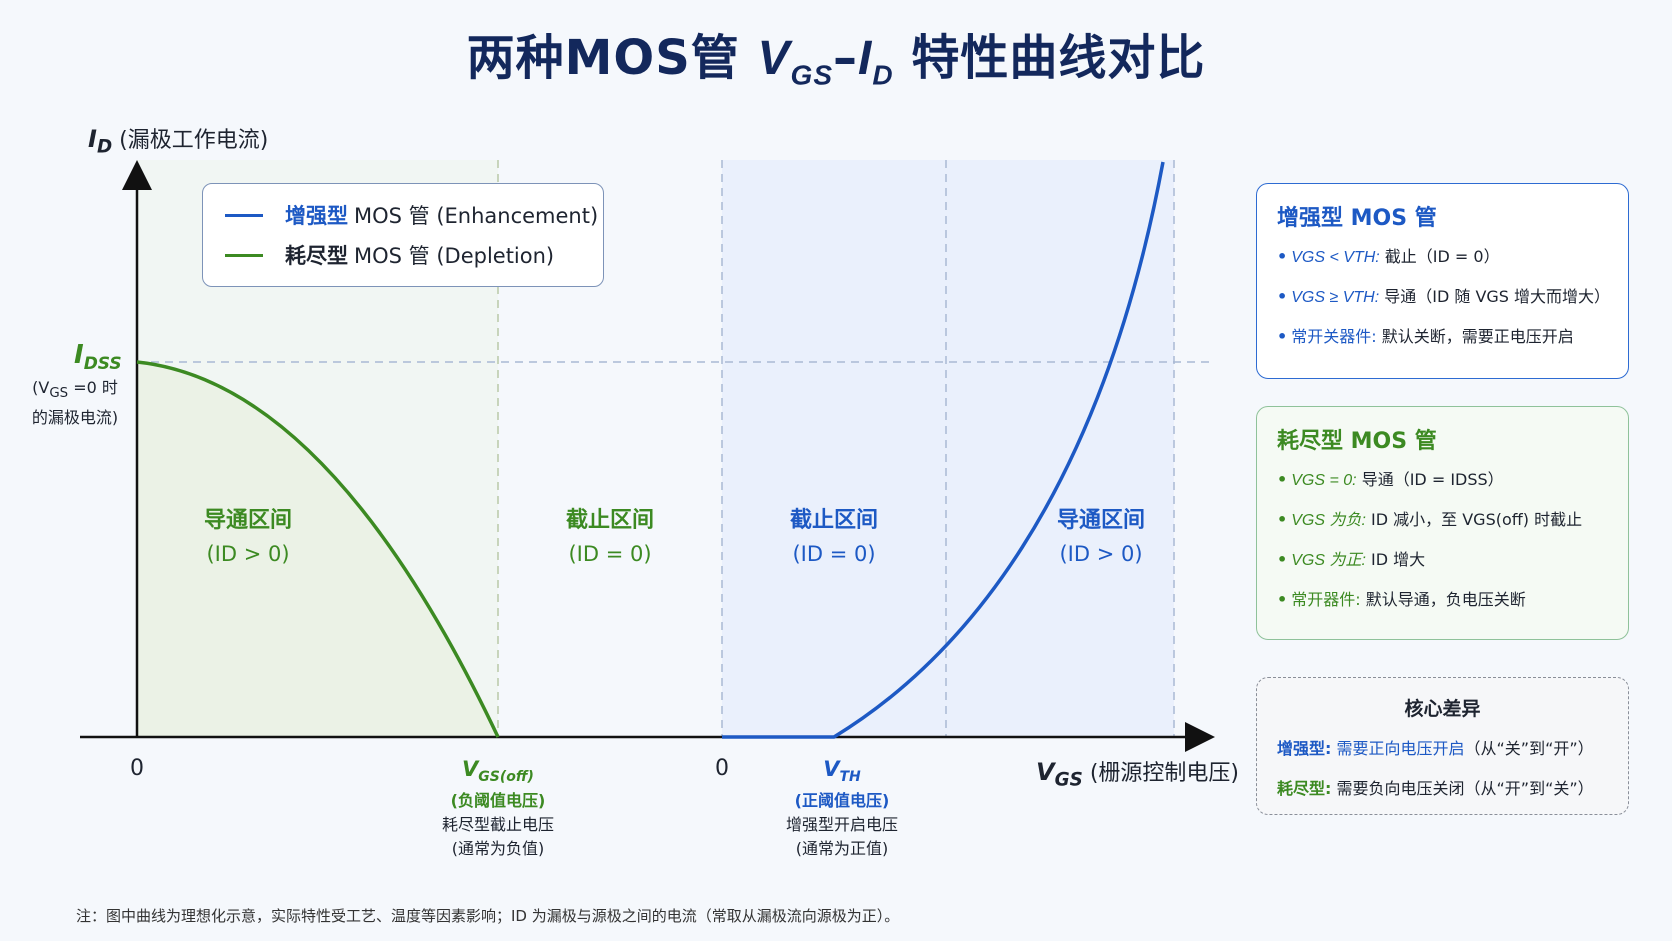 The image size is (1672, 941). I want to click on enhancement-card-title: 增强型 MOS 管, so click(1357, 218).